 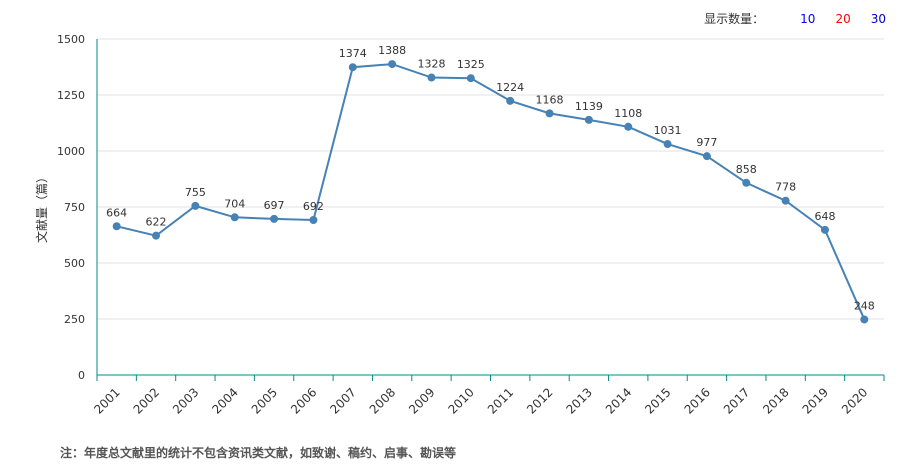 What do you see at coordinates (353, 53) in the screenshot?
I see `data-label: 1374` at bounding box center [353, 53].